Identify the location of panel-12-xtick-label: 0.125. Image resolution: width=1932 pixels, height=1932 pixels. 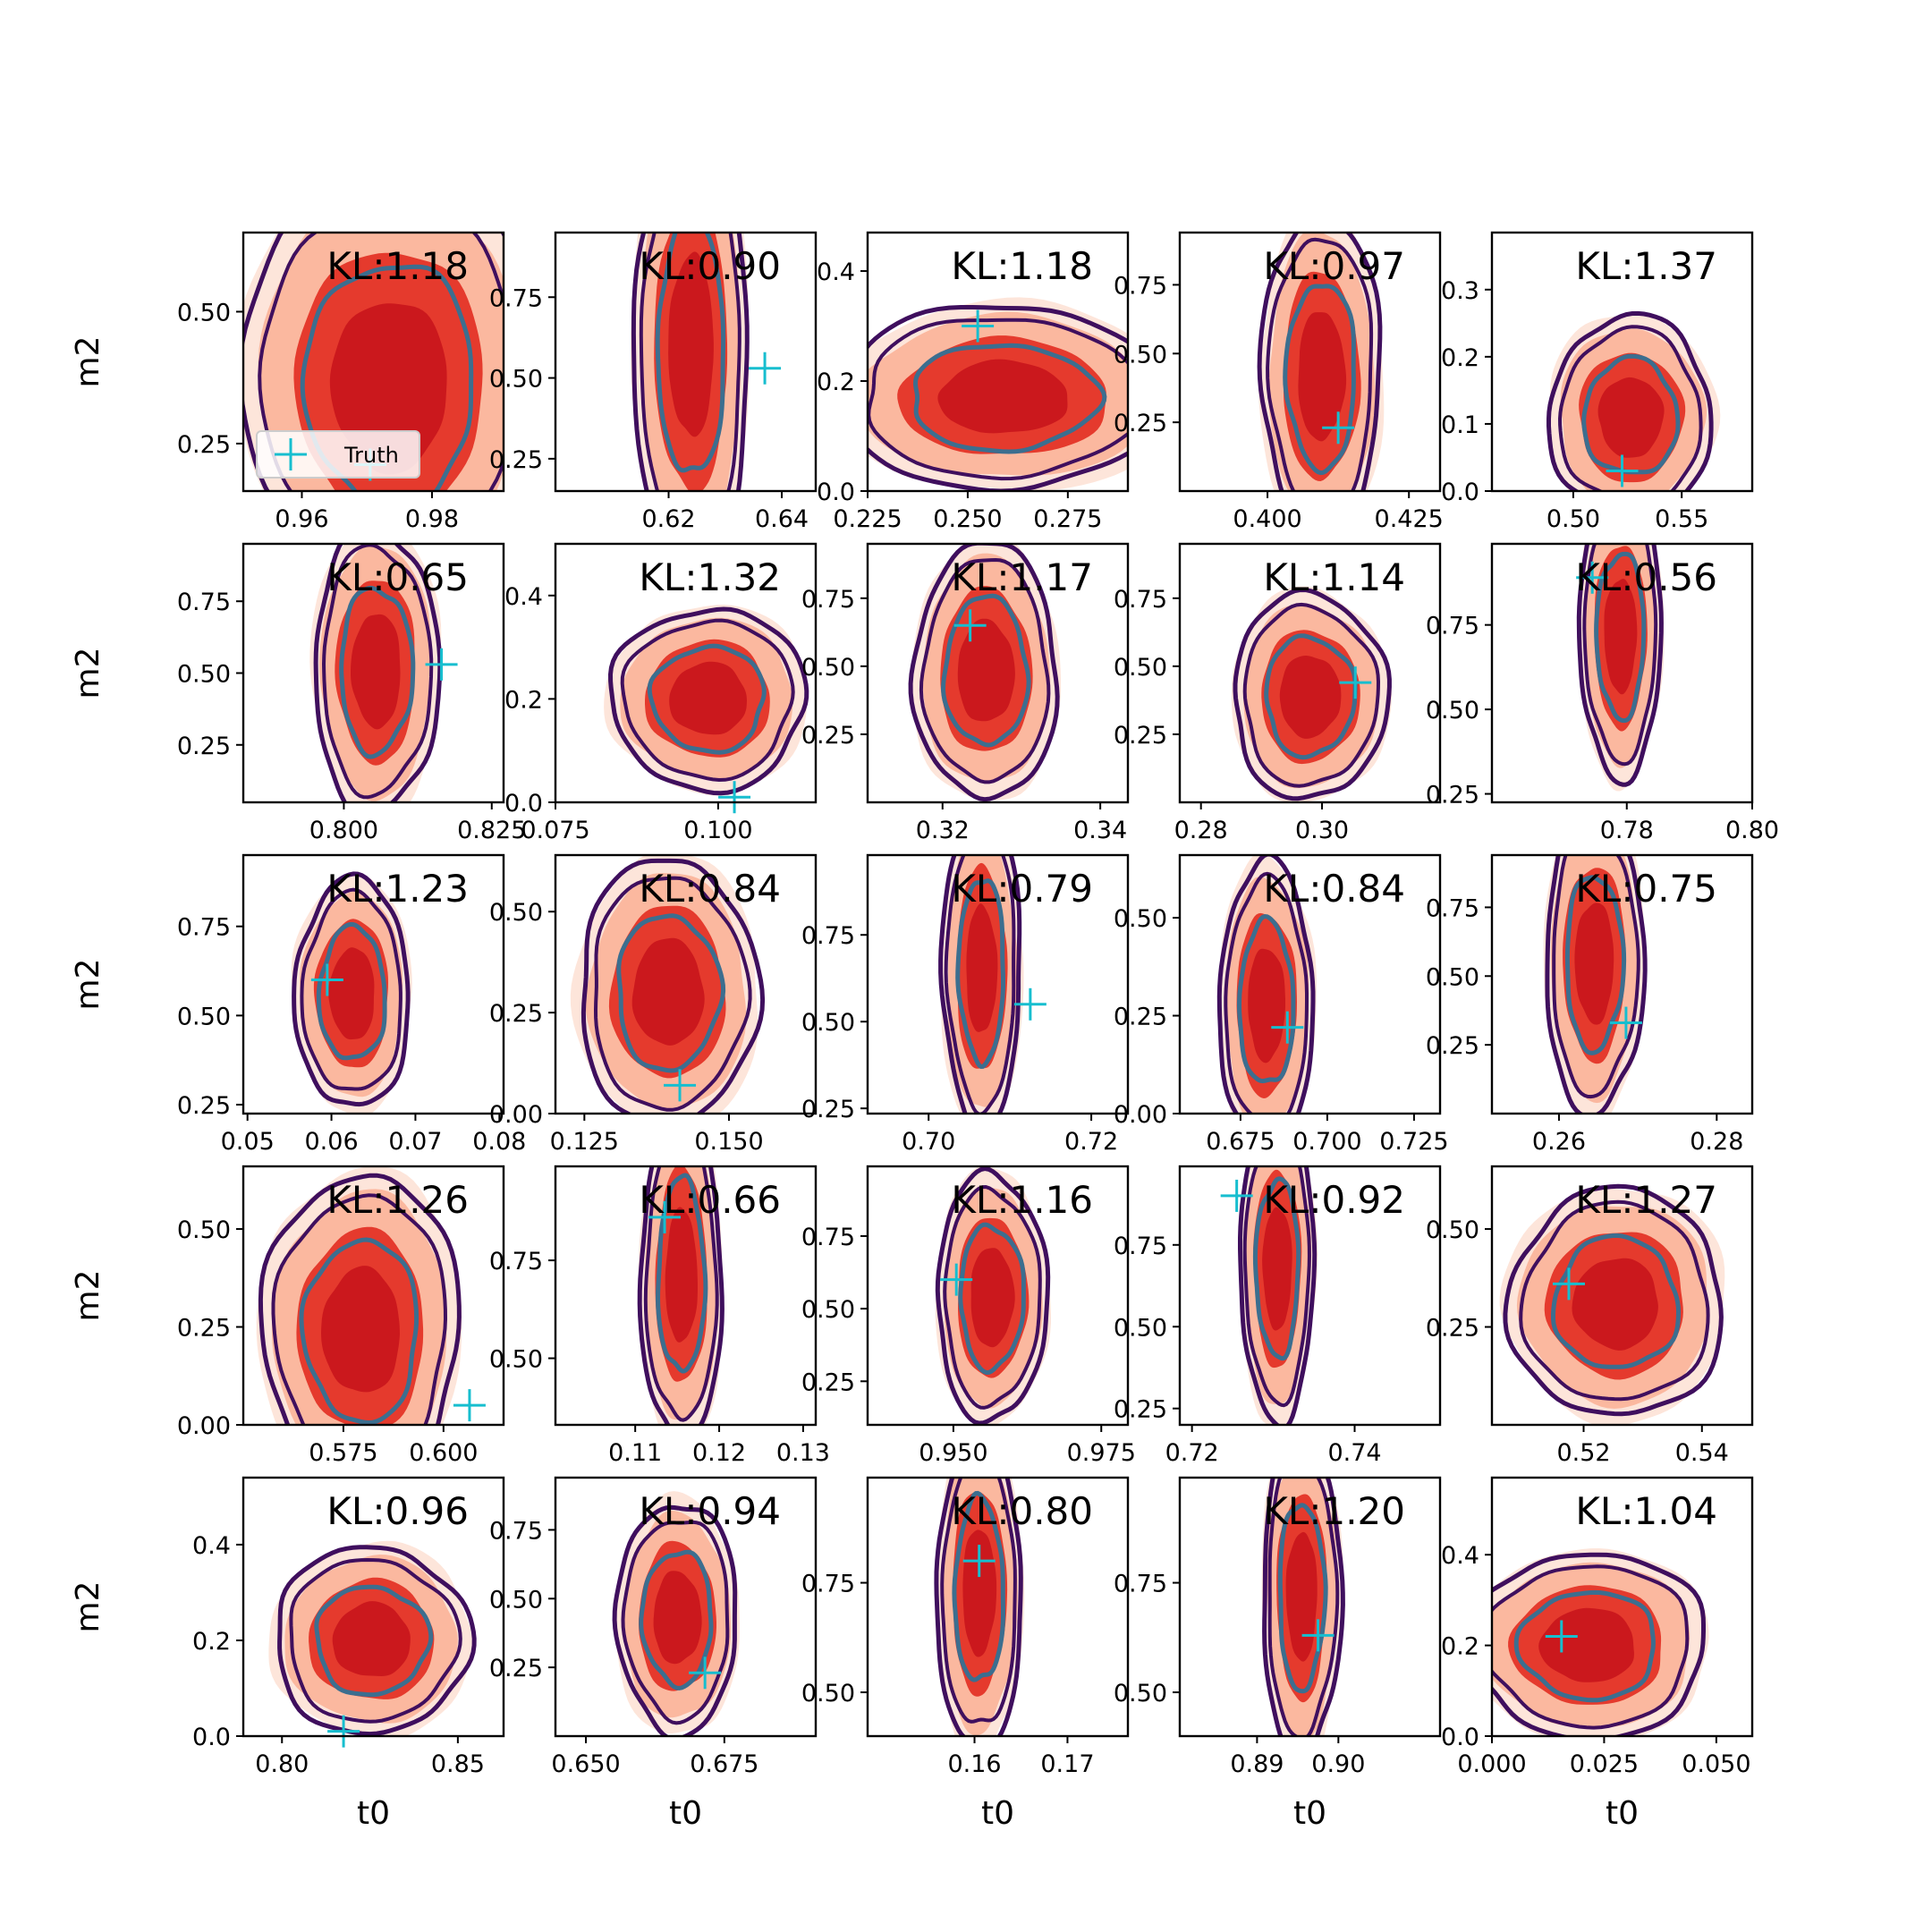
(584, 1142).